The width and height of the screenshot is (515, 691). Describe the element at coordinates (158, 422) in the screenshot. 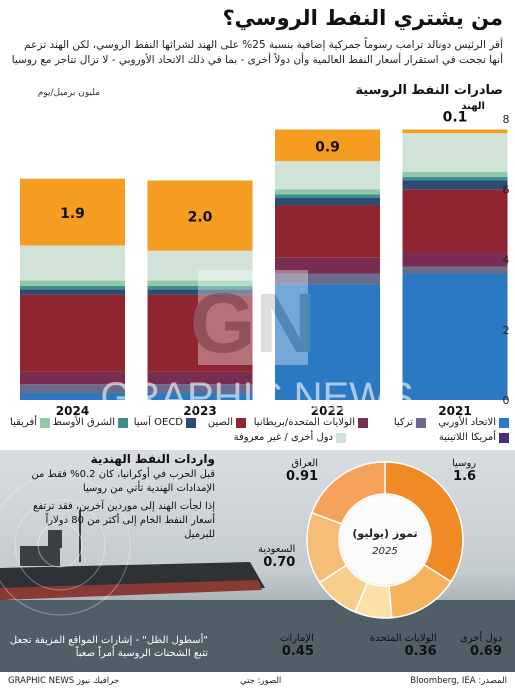

I see `legend-label: OECD آسيا` at that location.